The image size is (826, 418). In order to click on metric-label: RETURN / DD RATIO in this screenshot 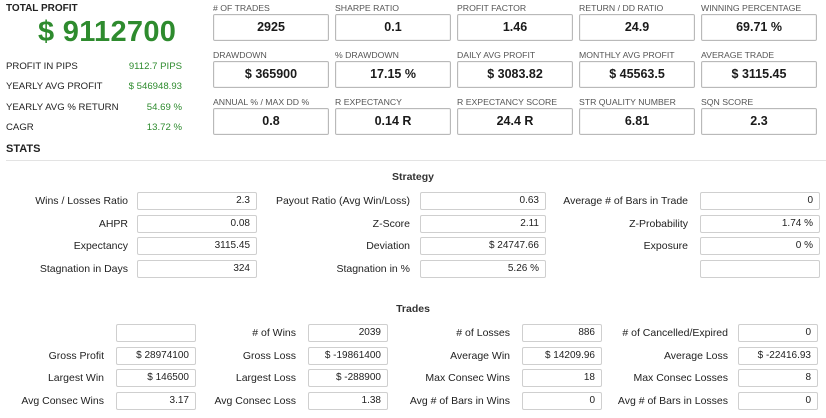, I will do `click(621, 8)`.